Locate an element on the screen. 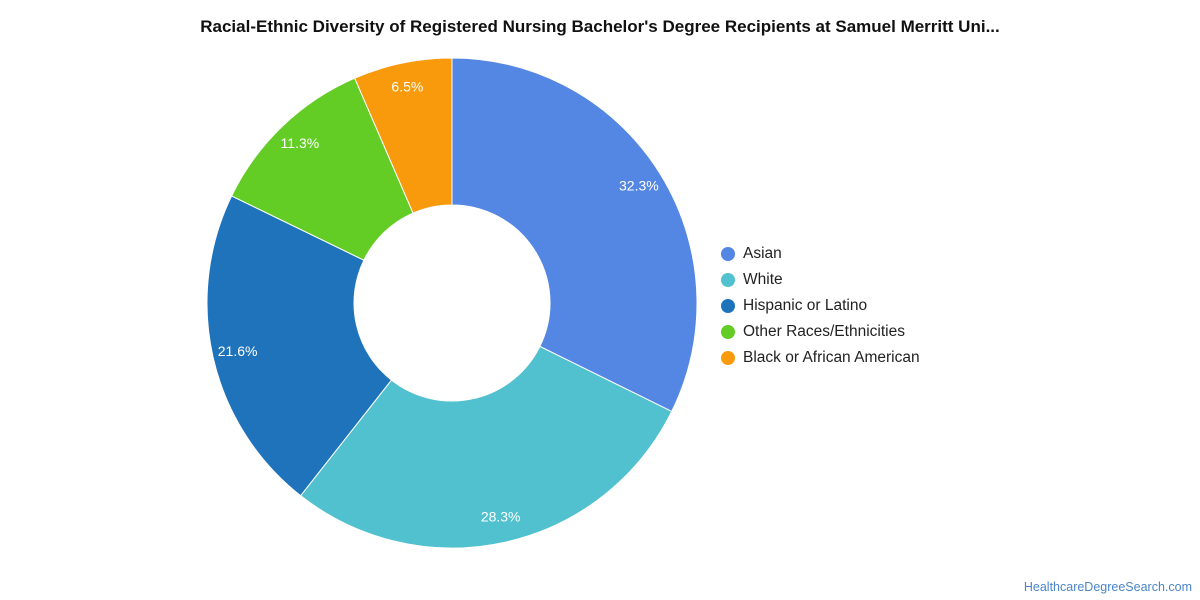  slice-label-other-races: 11.3% is located at coordinates (300, 143).